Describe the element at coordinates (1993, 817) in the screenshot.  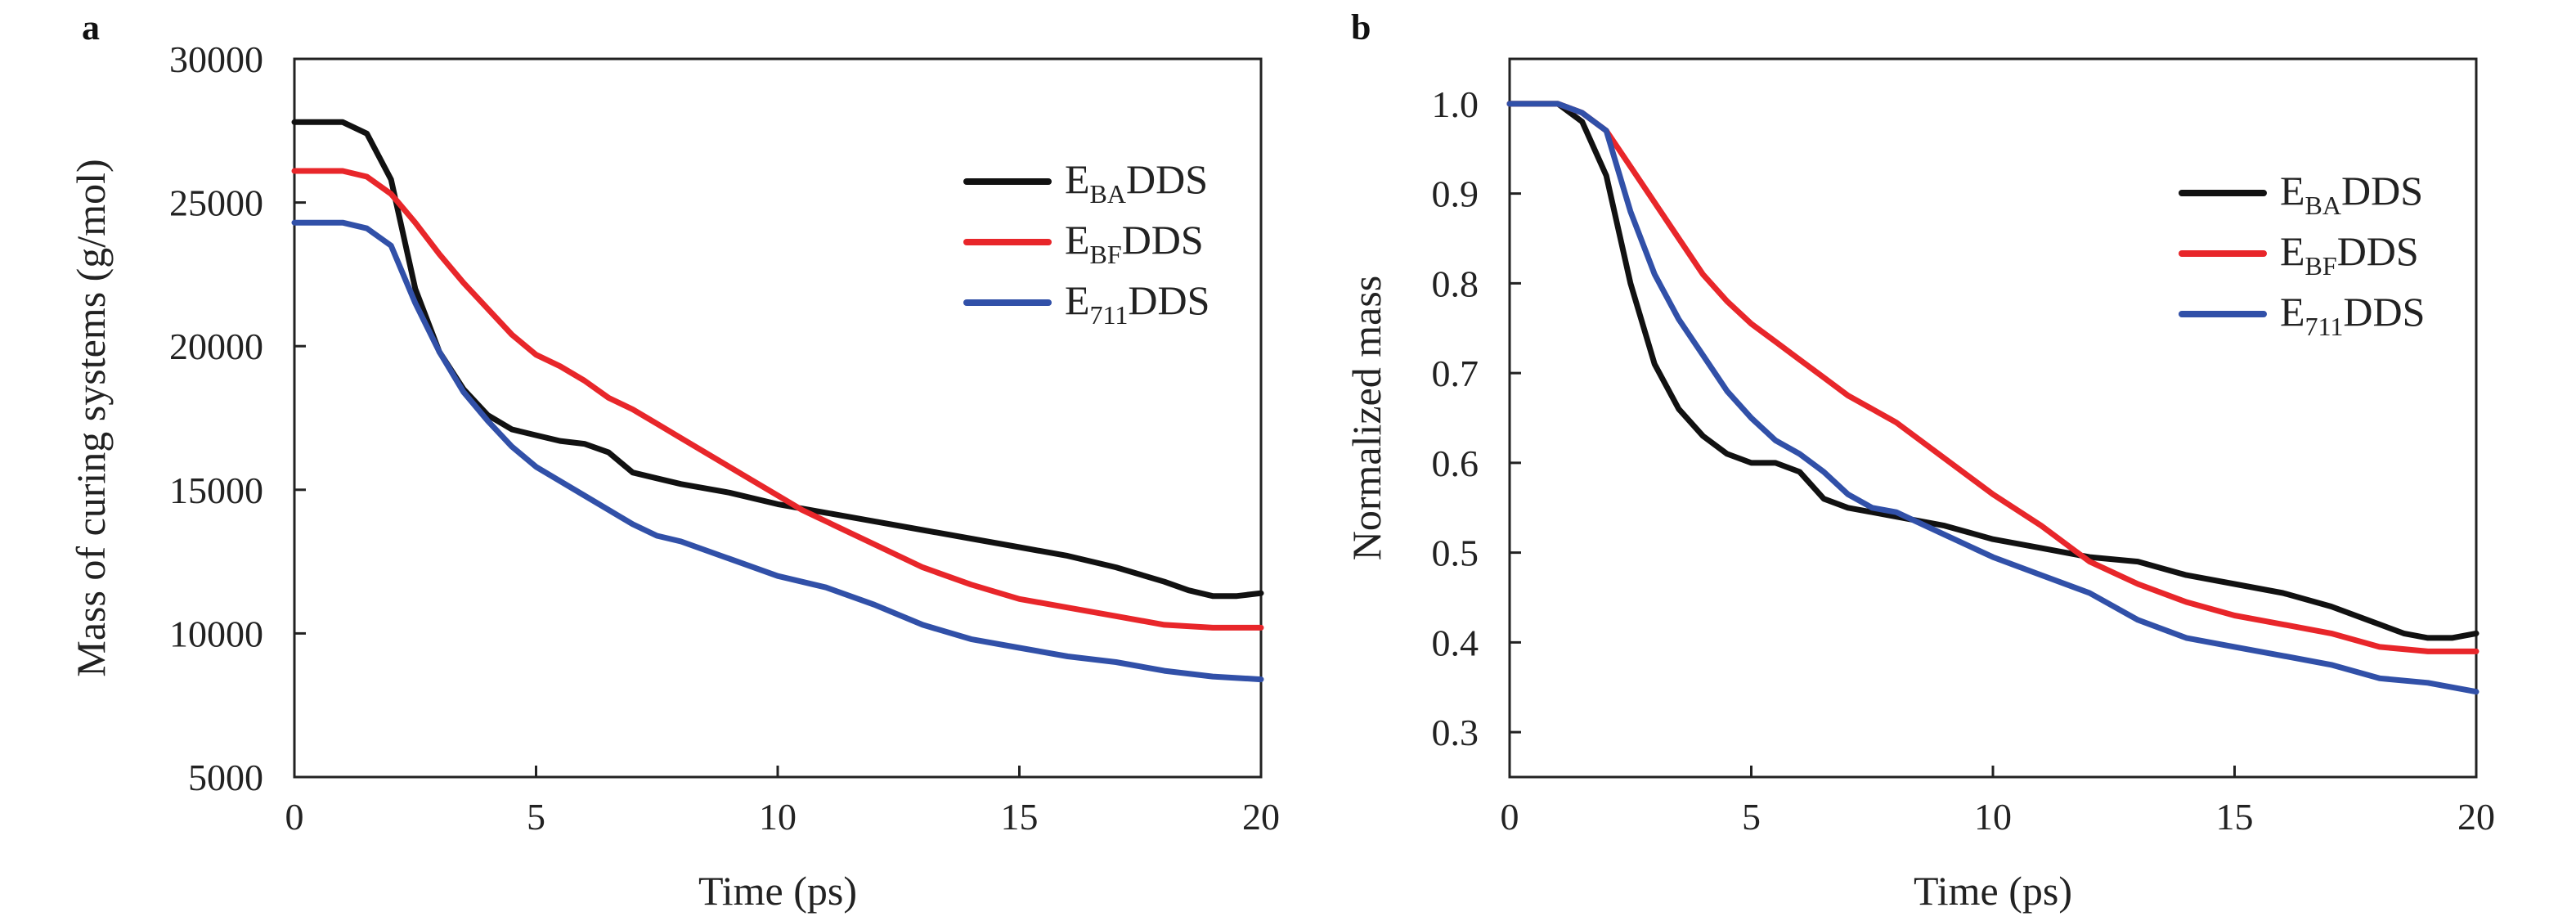
I see `chart-b-x-tick-label: 10` at that location.